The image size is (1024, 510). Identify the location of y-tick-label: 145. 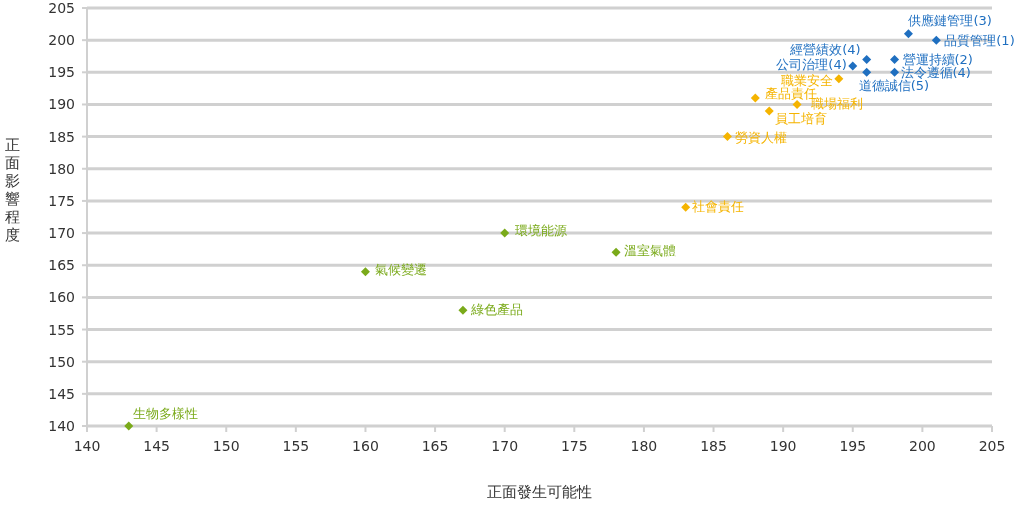
(61, 393).